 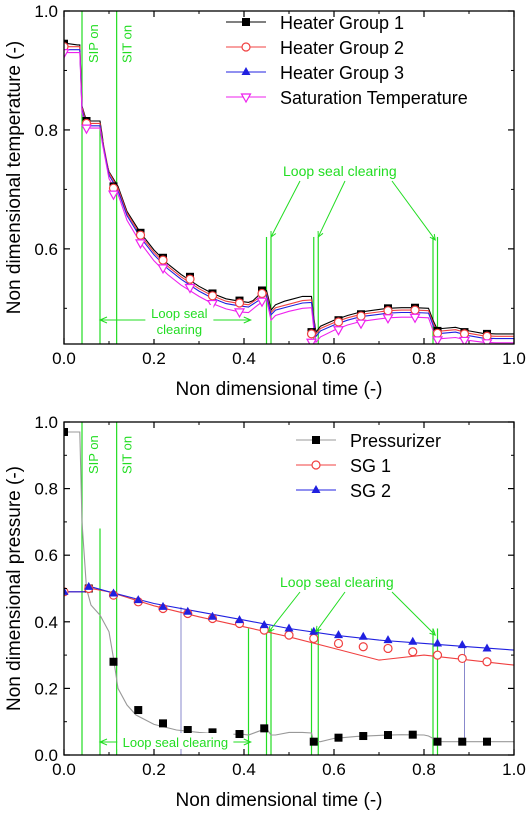 What do you see at coordinates (342, 23) in the screenshot?
I see `legend-label: Heater Group 1` at bounding box center [342, 23].